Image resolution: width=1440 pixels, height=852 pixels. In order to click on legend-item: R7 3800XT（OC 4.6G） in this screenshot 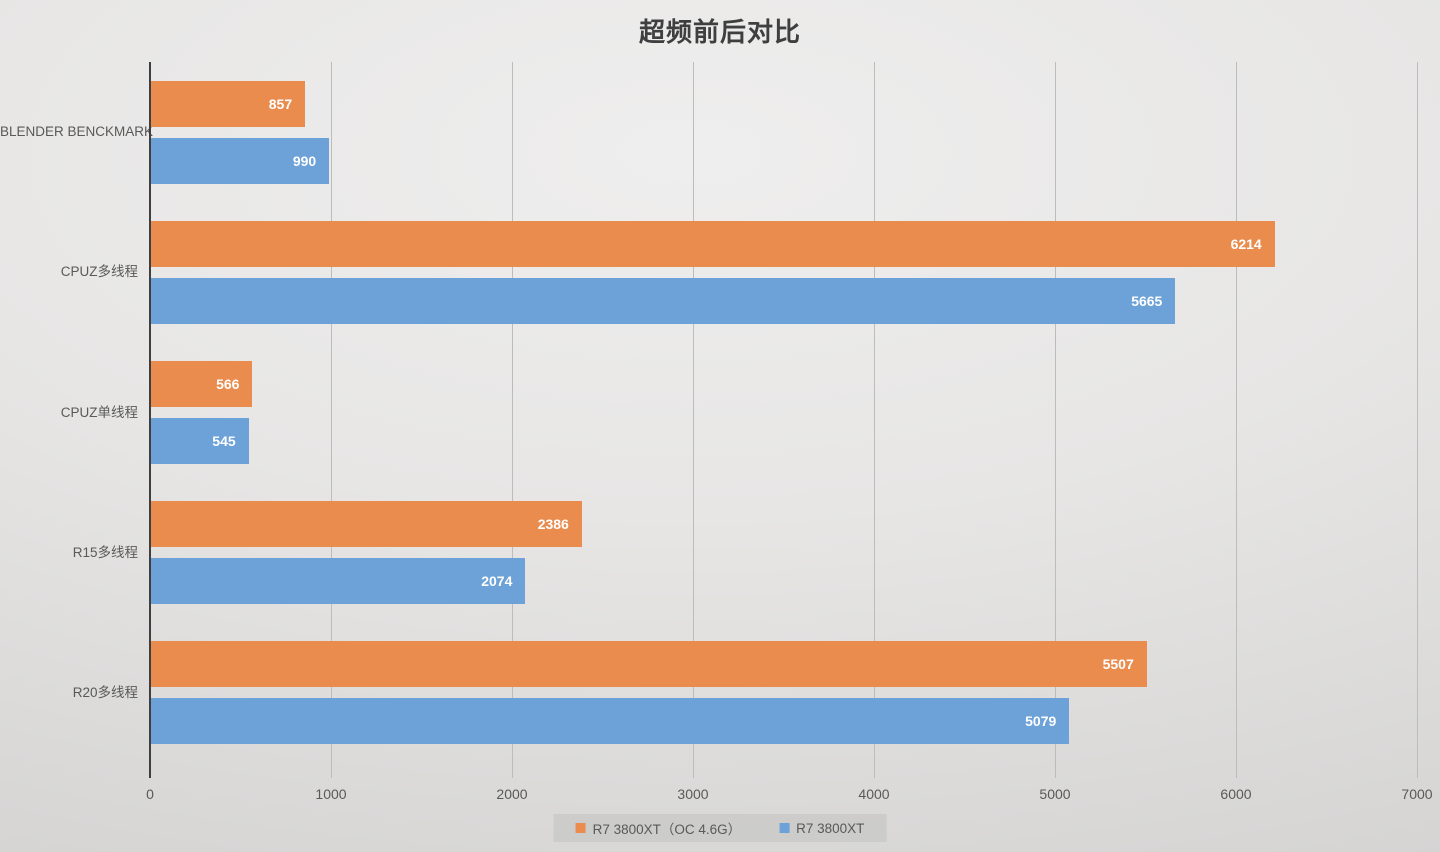, I will do `click(658, 828)`.